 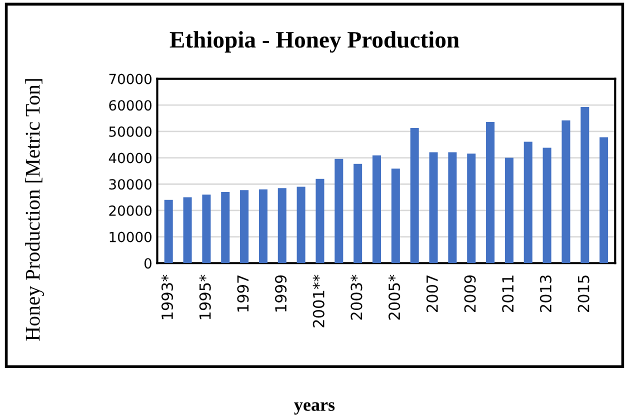 I want to click on x-tick-label: 2013, so click(x=546, y=293).